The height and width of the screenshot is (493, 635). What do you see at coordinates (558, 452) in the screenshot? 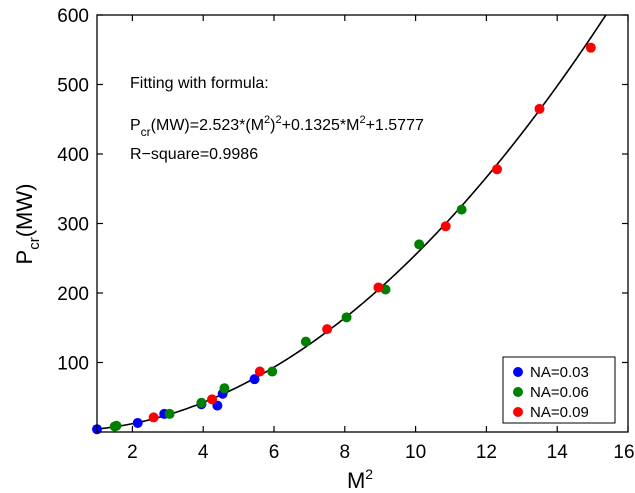
I see `x-tick-label-14: 14` at bounding box center [558, 452].